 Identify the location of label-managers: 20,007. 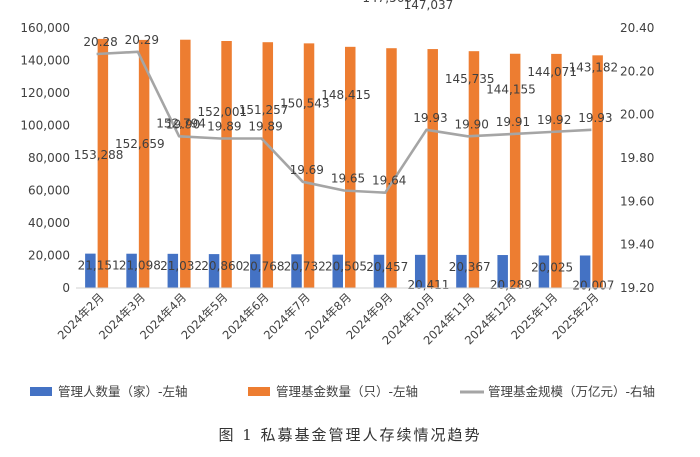
(593, 285).